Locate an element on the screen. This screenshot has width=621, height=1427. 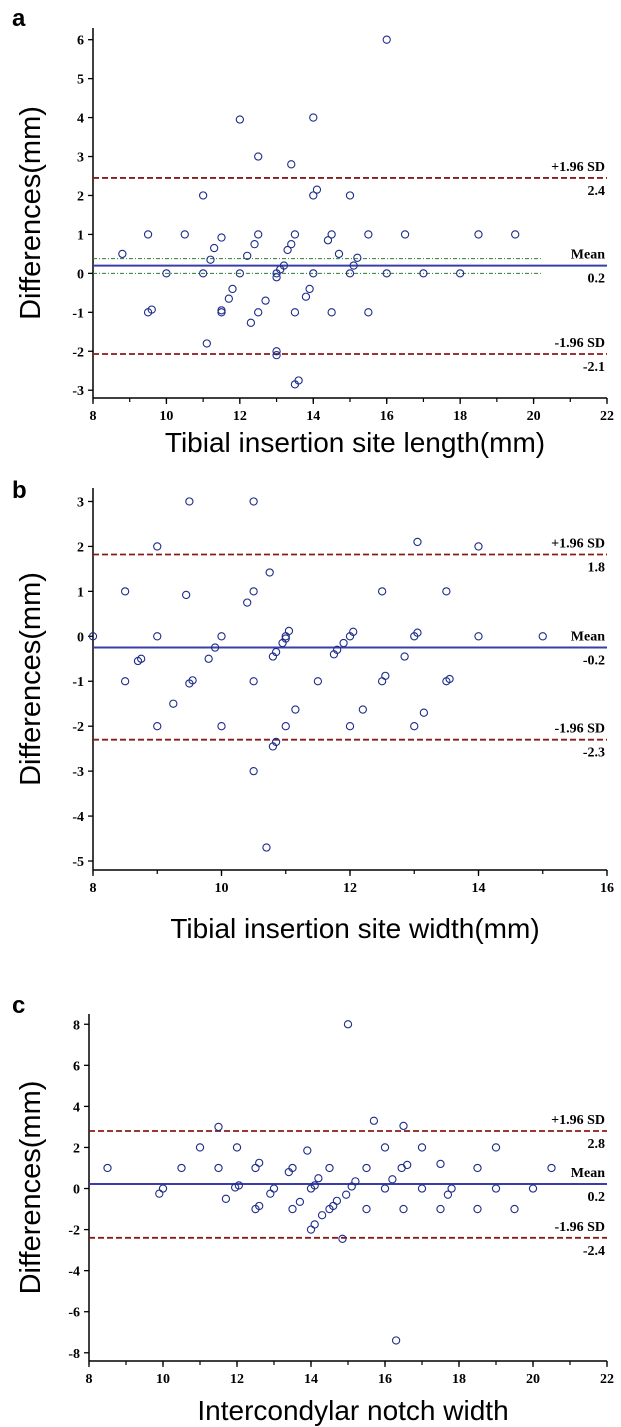
x-tick-label: 10 is located at coordinates (166, 416).